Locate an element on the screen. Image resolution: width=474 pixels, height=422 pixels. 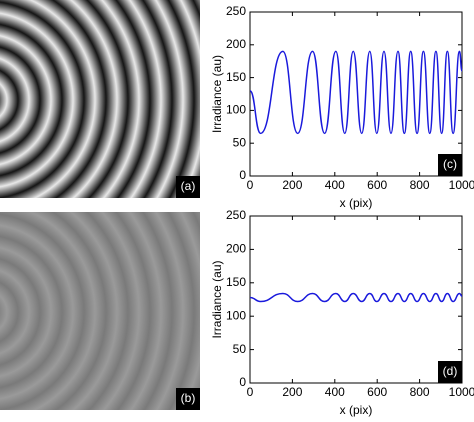
image-label: (b) is located at coordinates (188, 398).